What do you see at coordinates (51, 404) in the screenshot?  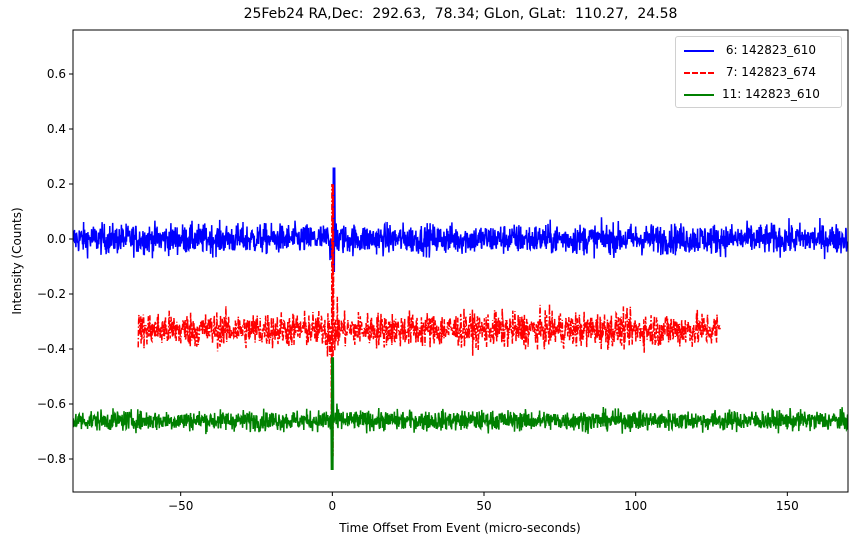 I see `y-tick-label: −0.6` at bounding box center [51, 404].